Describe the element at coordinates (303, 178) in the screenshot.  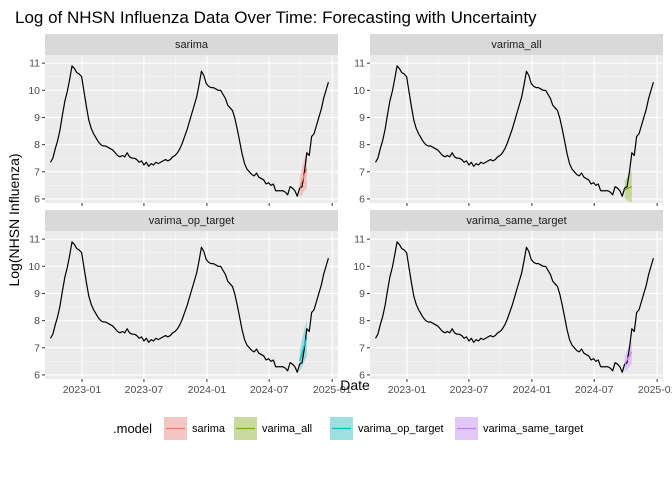
I see `forecast-line-sarima` at that location.